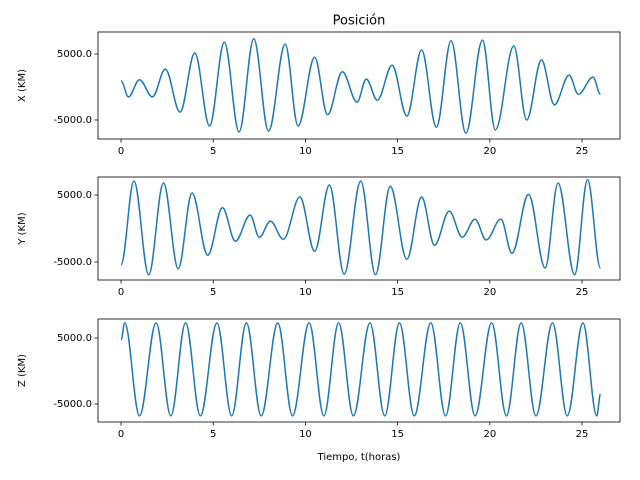  What do you see at coordinates (359, 457) in the screenshot?
I see `x-axis-label: Tiempo, t(horas)` at bounding box center [359, 457].